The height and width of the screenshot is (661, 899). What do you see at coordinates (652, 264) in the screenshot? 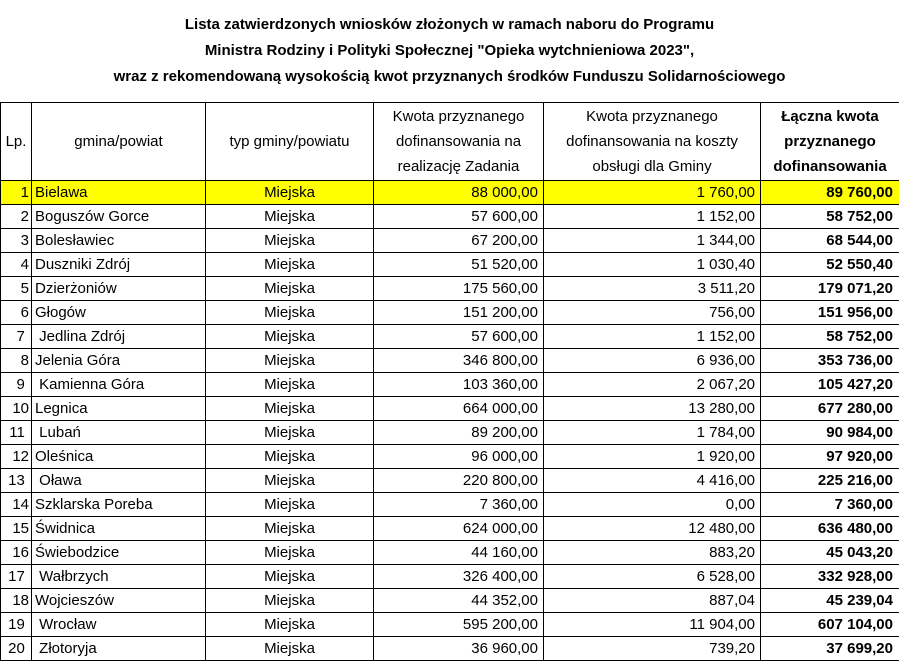
I see `cell-kwota-obsluga: 1 030,40` at bounding box center [652, 264].